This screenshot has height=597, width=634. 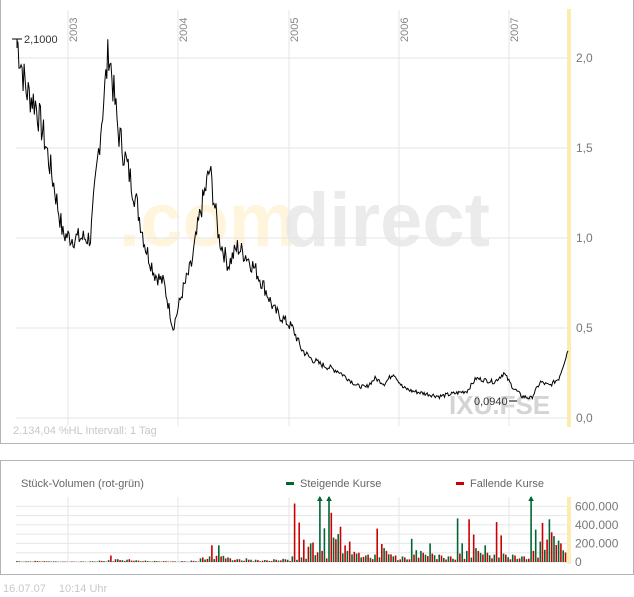 What do you see at coordinates (405, 30) in the screenshot?
I see `year-label: 2006` at bounding box center [405, 30].